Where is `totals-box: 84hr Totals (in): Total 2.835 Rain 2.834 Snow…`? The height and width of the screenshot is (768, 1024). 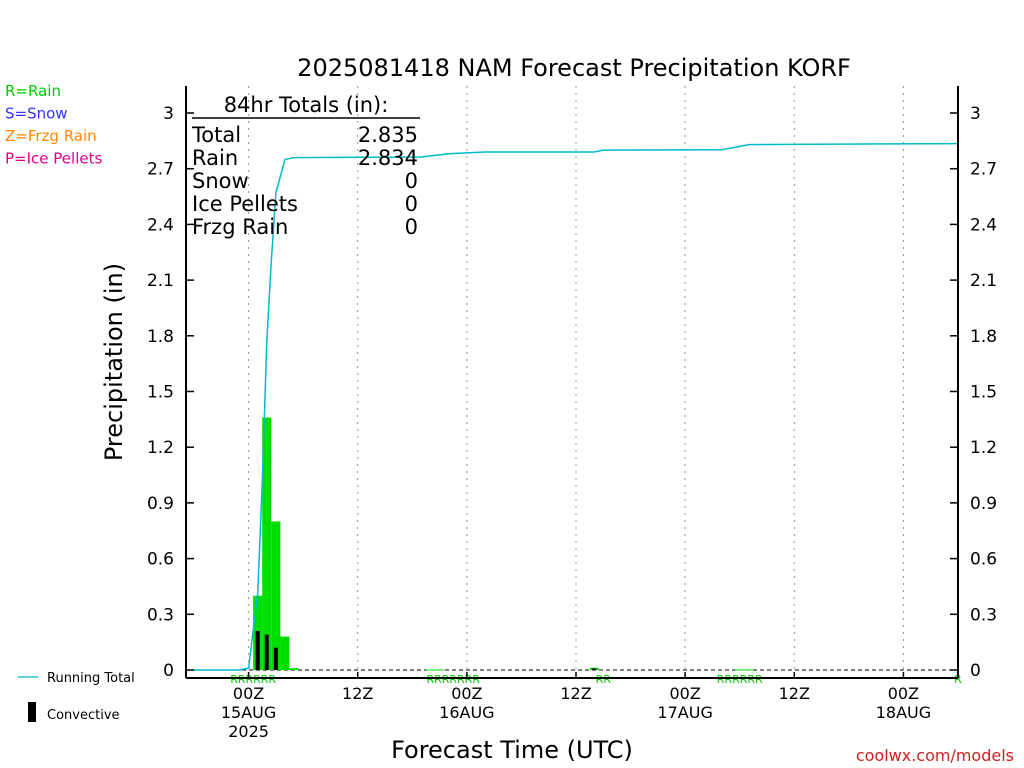
totals-box: 84hr Totals (in): Total 2.835 Rain 2.834 Snow… is located at coordinates (305, 166).